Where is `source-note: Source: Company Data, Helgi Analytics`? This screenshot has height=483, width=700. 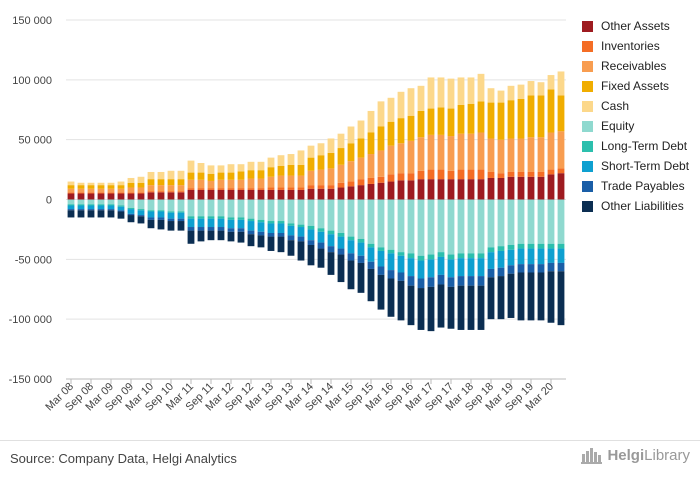
source-note: Source: Company Data, Helgi Analytics is located at coordinates (123, 458).